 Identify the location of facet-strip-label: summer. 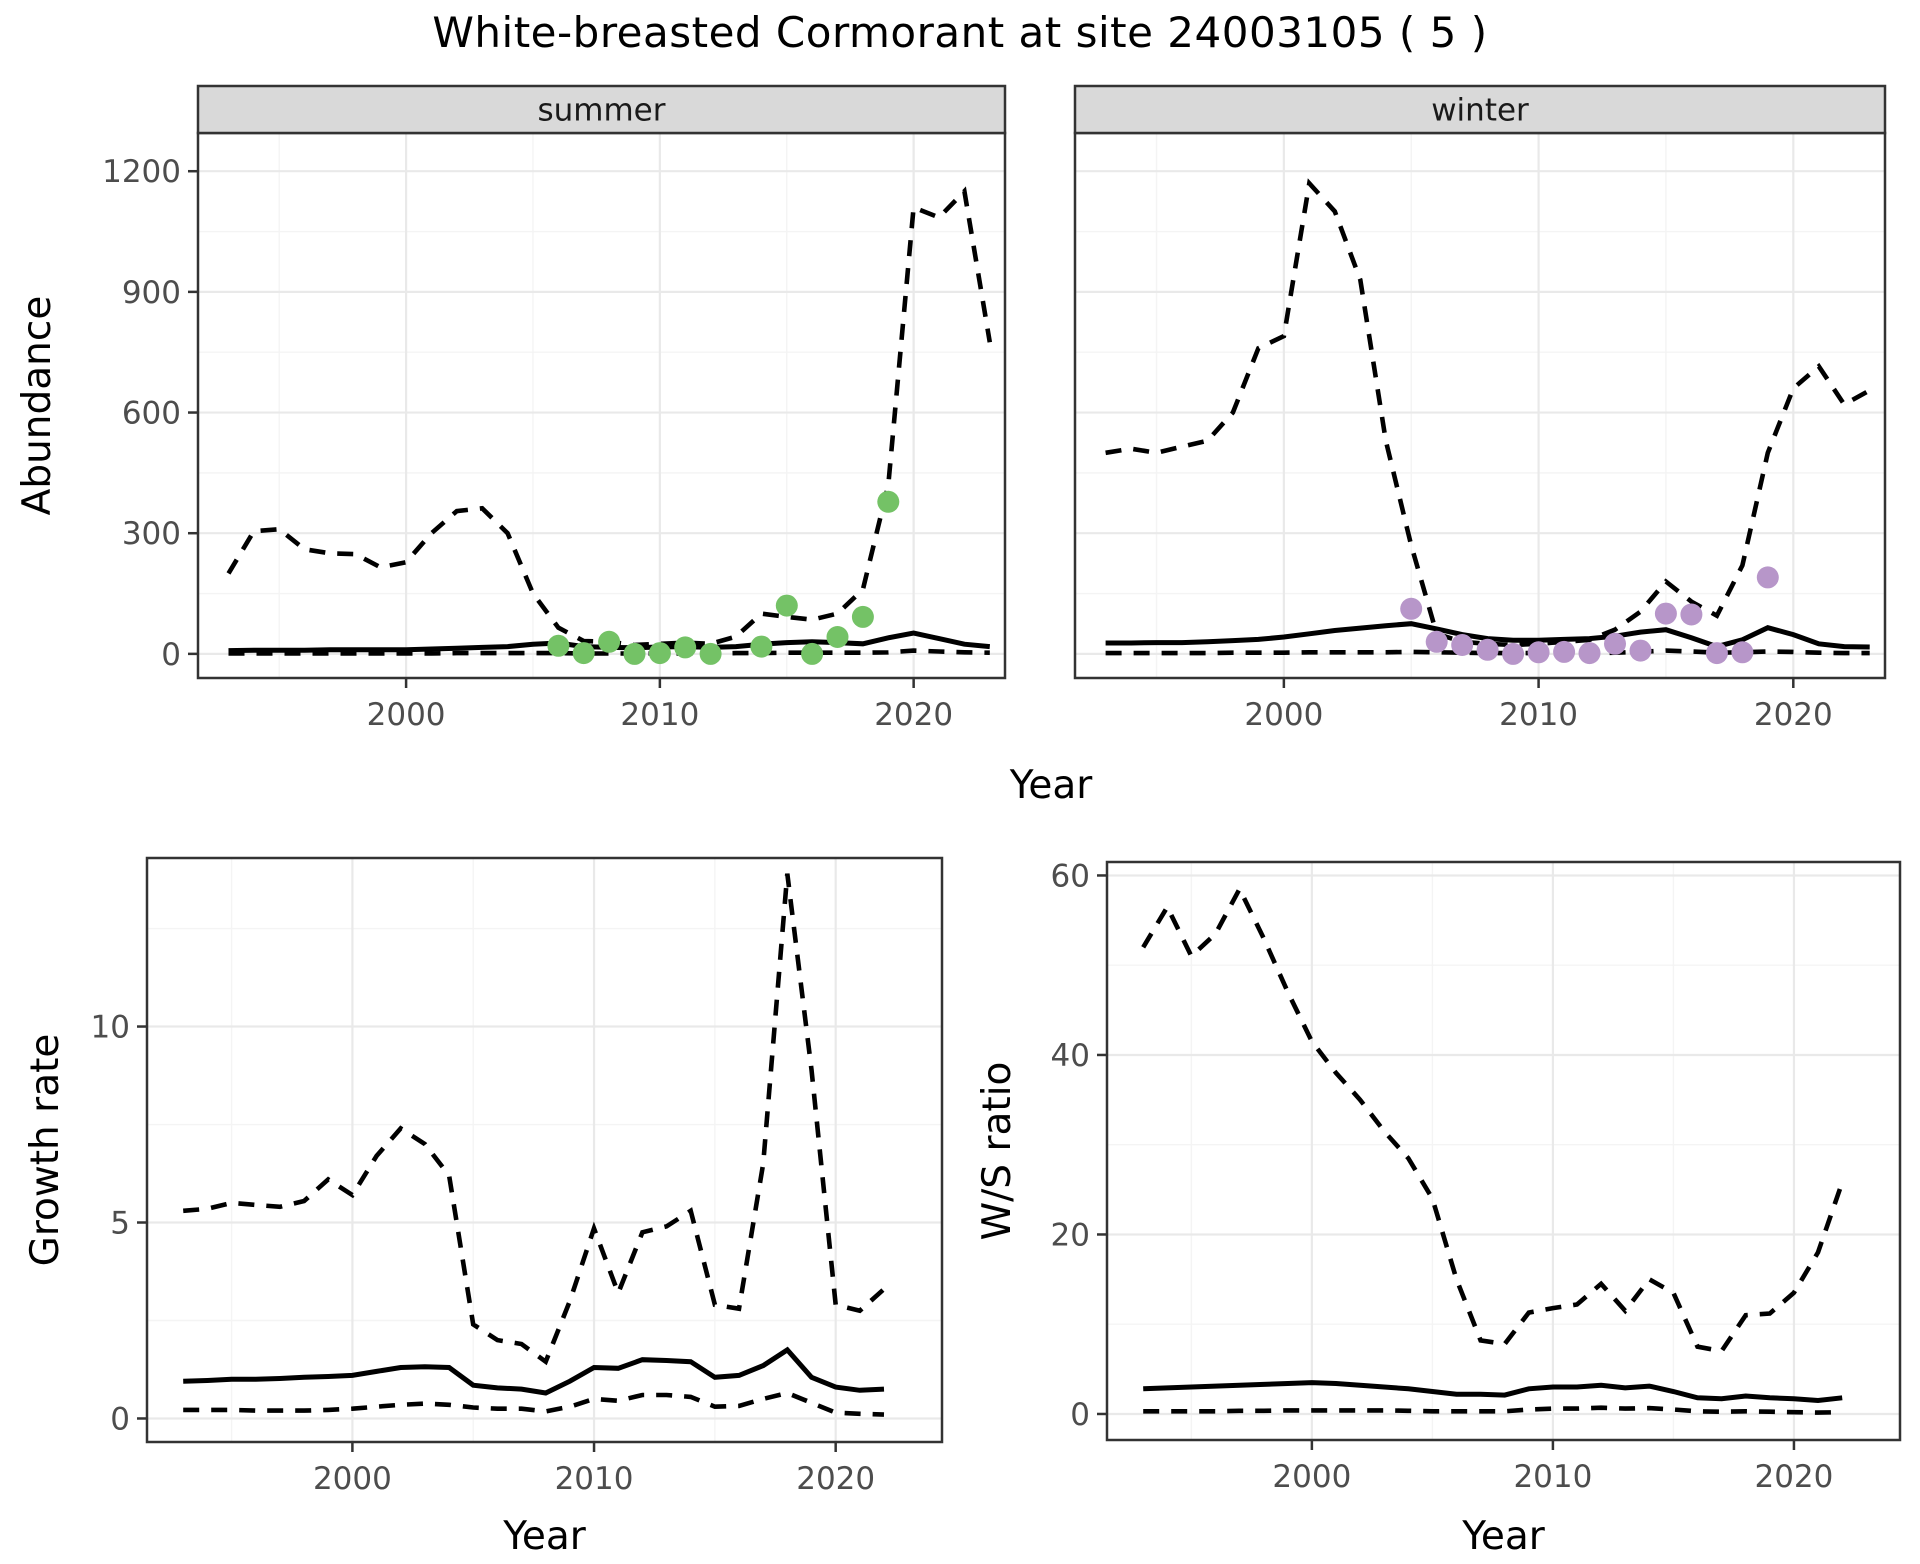
(601, 111).